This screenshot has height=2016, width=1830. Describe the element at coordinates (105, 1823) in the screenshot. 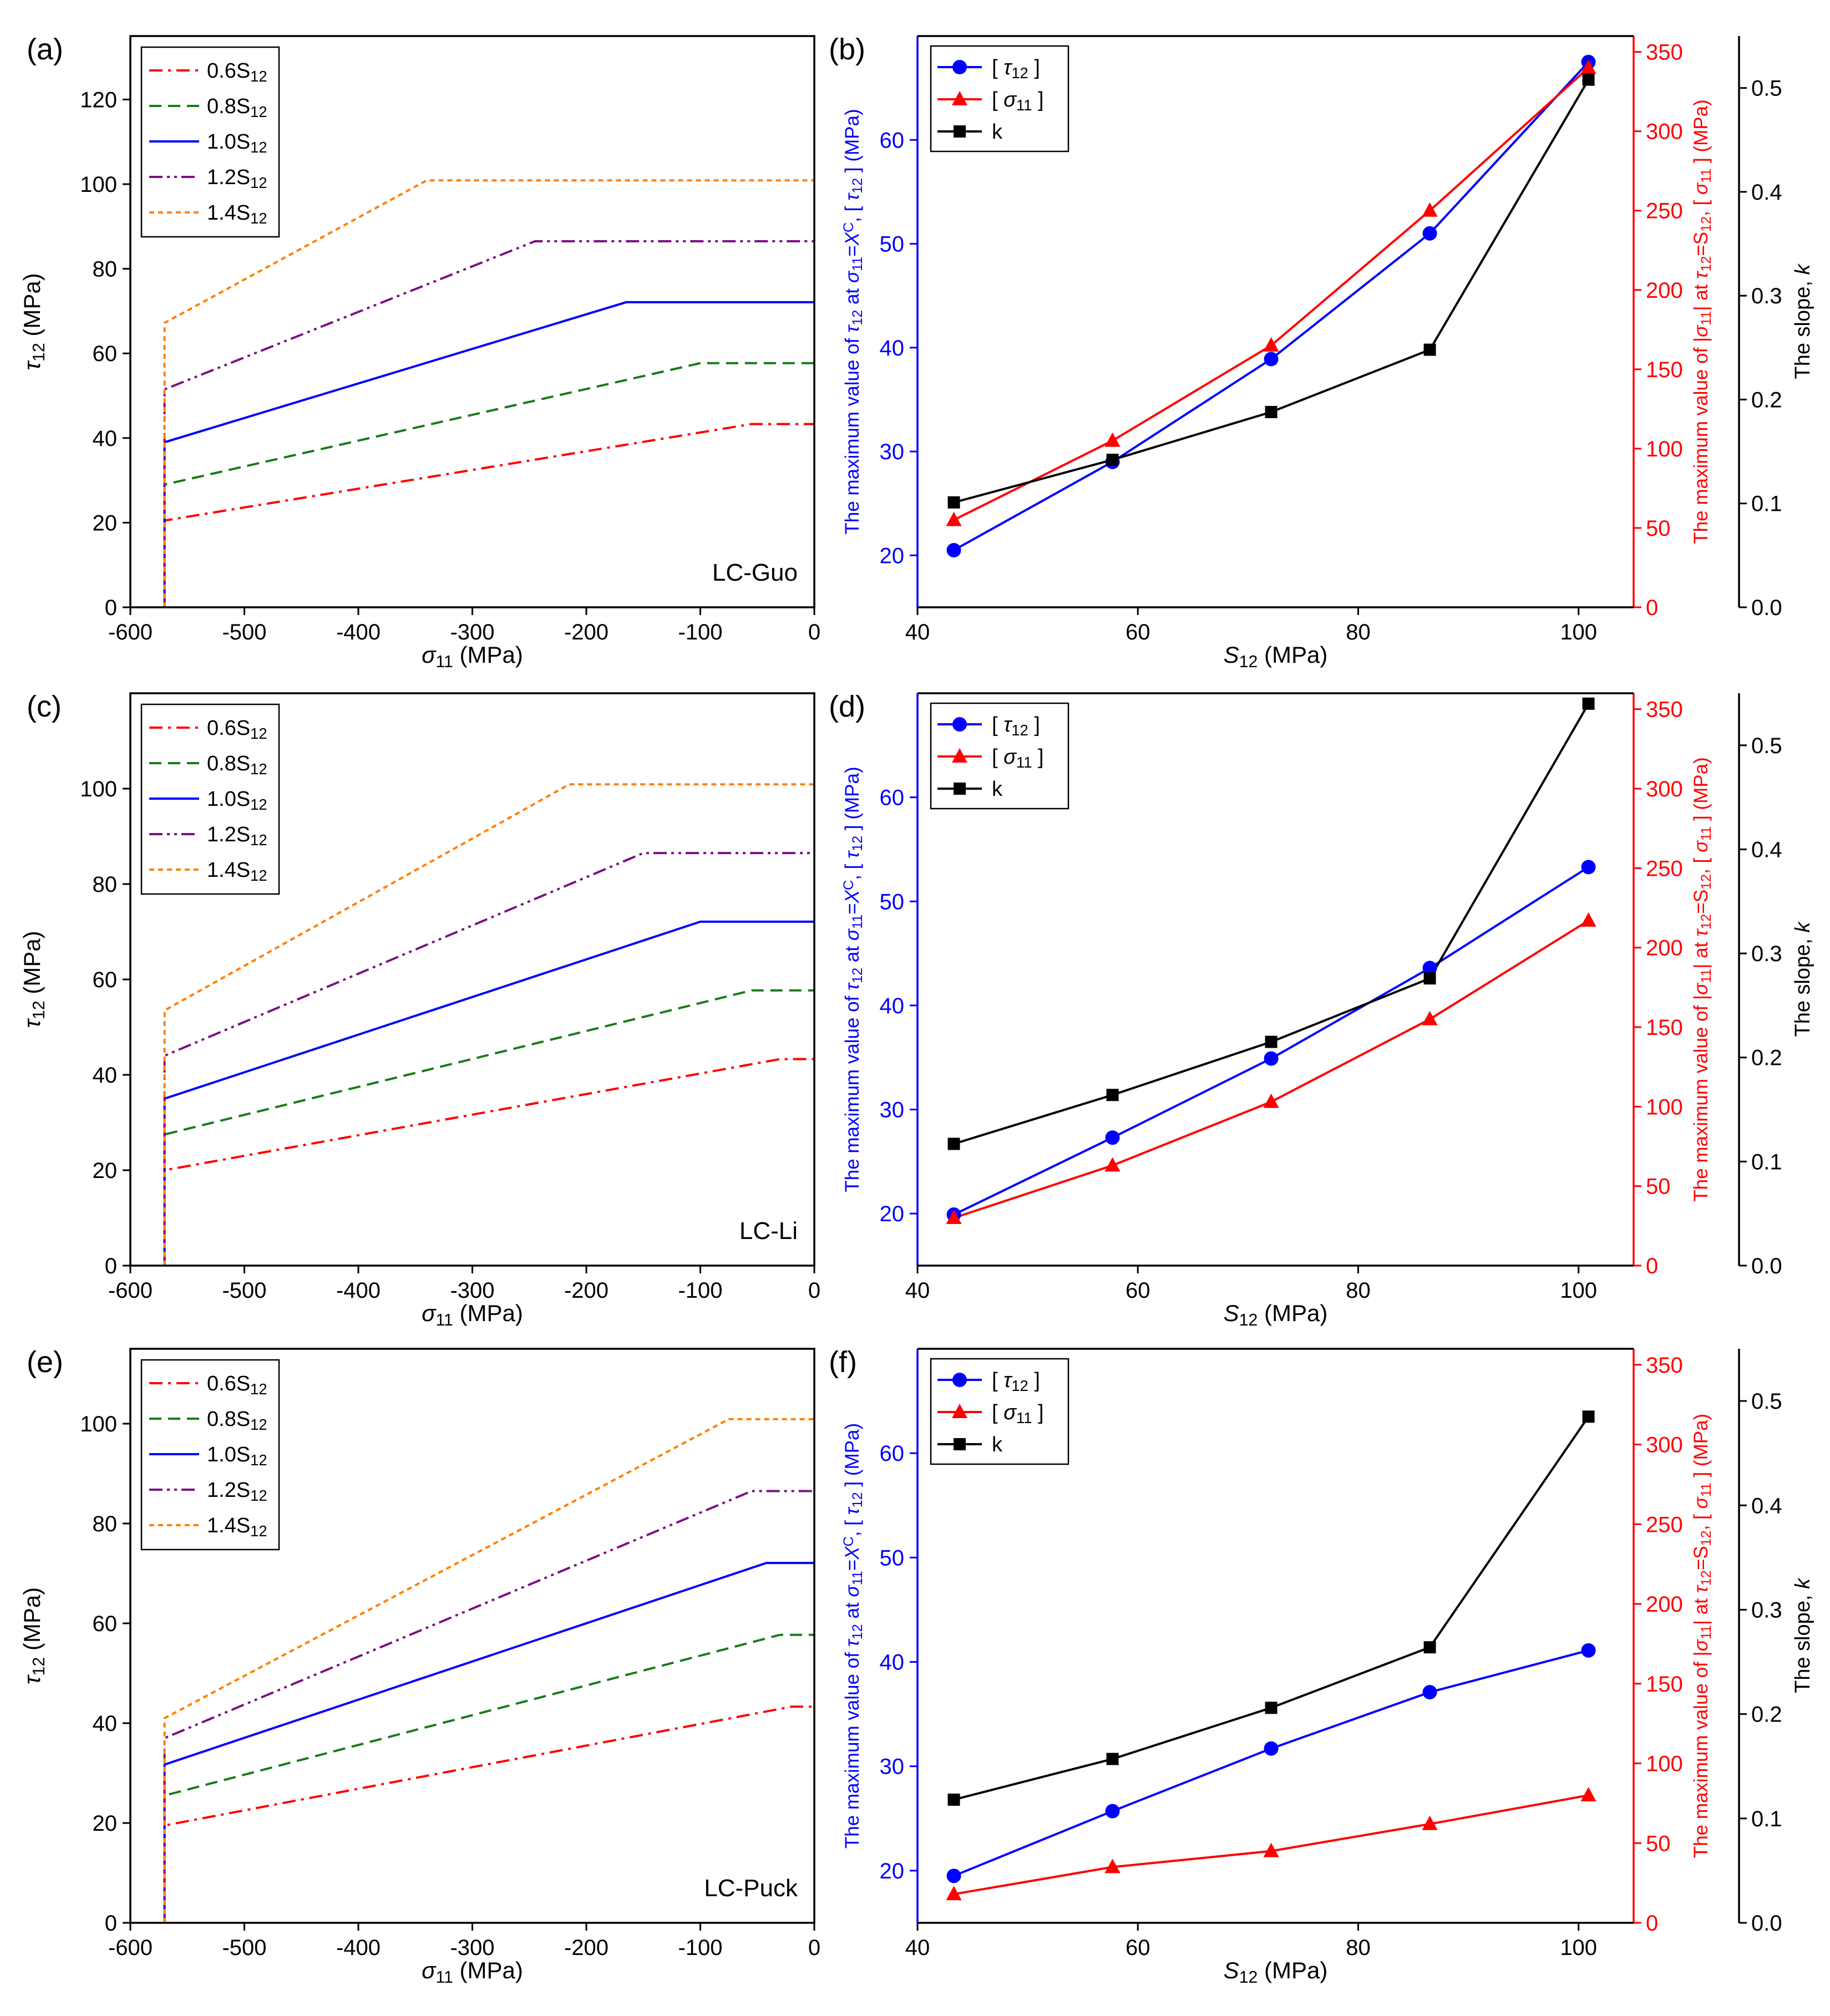

I see `y-tick-label: 20` at that location.